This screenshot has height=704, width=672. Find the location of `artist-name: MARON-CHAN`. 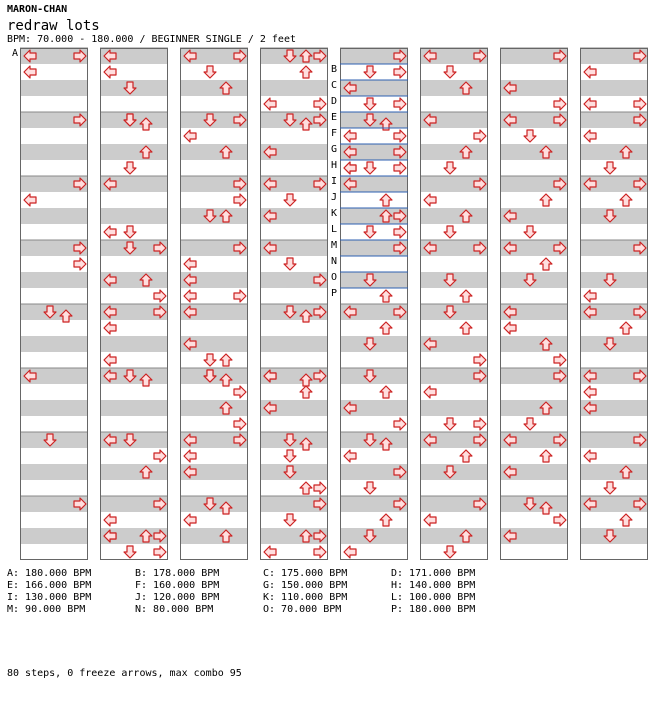

artist-name: MARON-CHAN is located at coordinates (37, 9).